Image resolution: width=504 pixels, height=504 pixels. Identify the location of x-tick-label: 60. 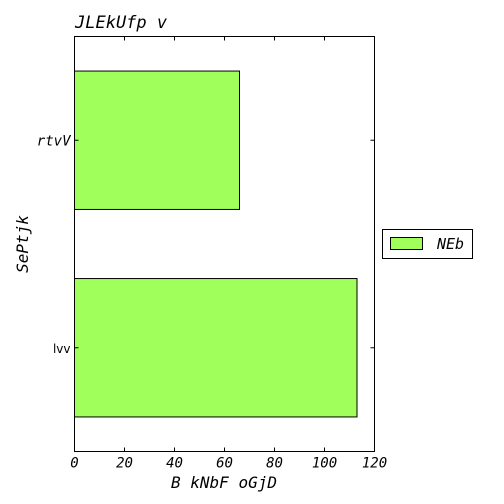
(224, 464).